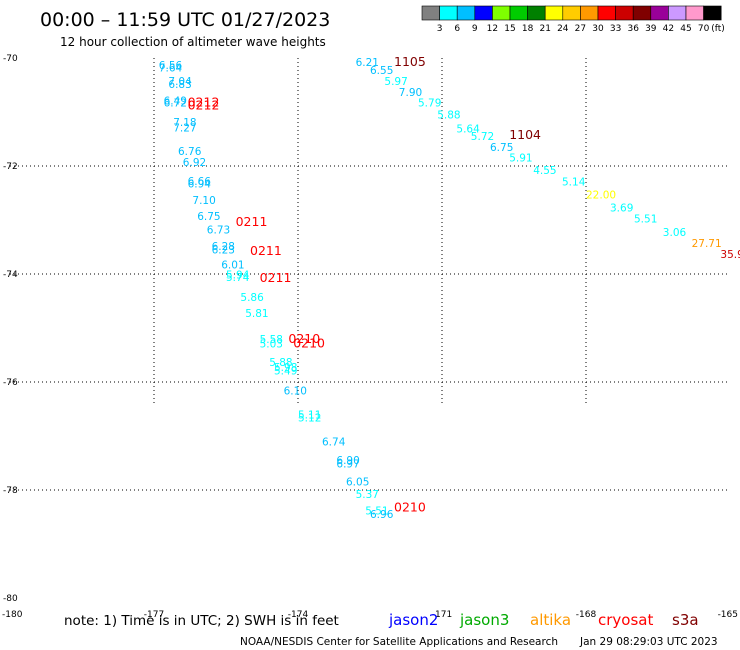 This screenshot has height=650, width=740. I want to click on swh-value: 5.91, so click(520, 159).